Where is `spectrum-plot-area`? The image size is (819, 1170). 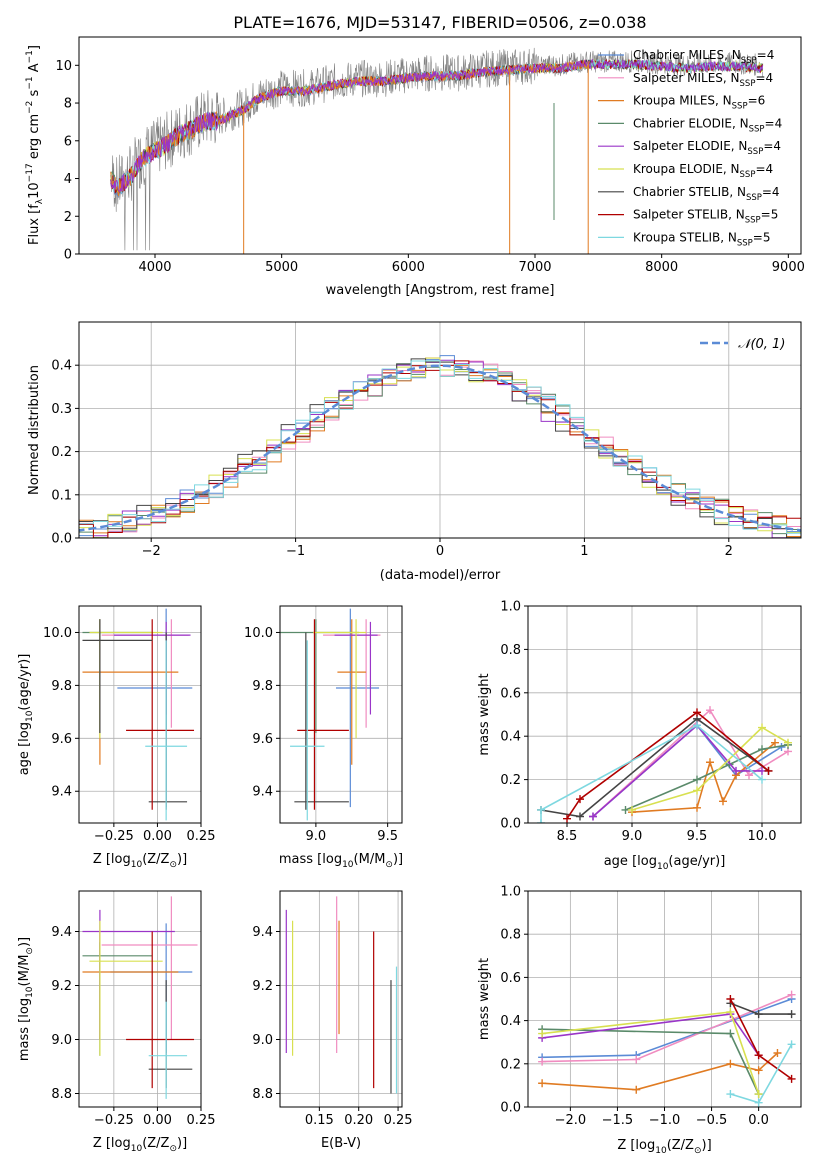
spectrum-plot-area is located at coordinates (437, 150).